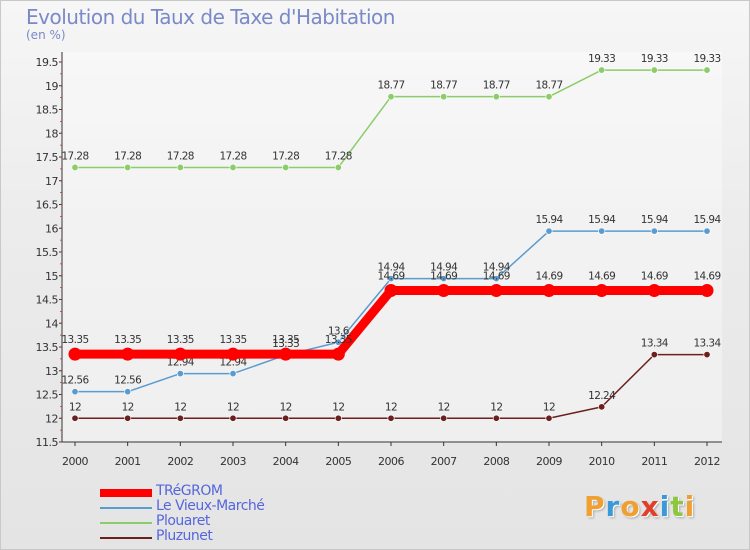  Describe the element at coordinates (47, 300) in the screenshot. I see `y-tick-label: 14.5` at that location.